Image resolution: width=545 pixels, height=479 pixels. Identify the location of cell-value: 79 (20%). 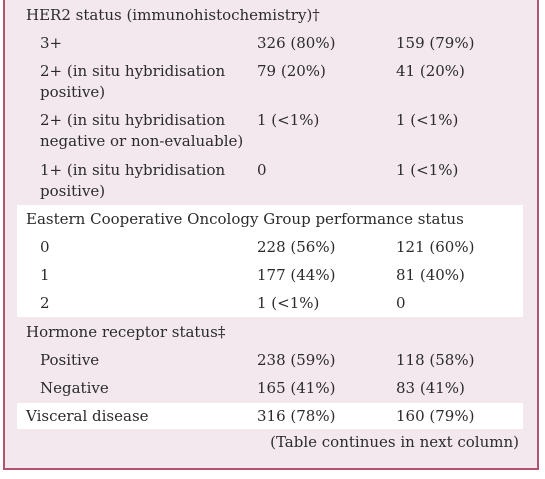
(291, 71).